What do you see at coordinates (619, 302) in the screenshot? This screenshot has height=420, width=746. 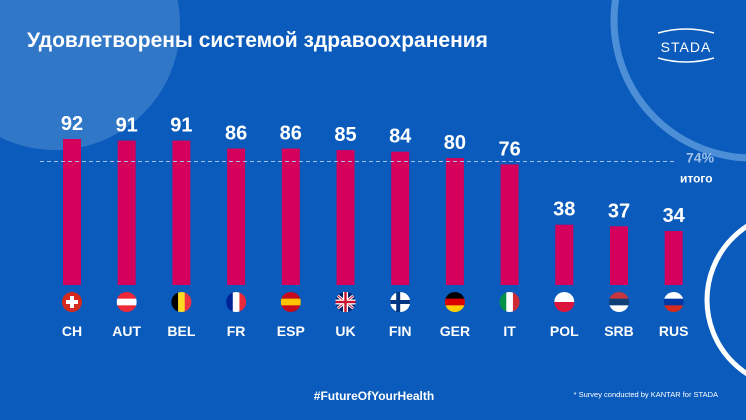 I see `serbia-flag-icon` at bounding box center [619, 302].